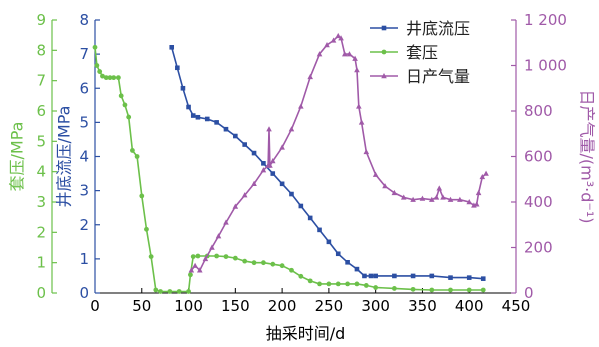 The height and width of the screenshot is (347, 599). Describe the element at coordinates (587, 157) in the screenshot. I see `y-axis-title-gas: 日产气量/(m³·d⁻¹)` at that location.